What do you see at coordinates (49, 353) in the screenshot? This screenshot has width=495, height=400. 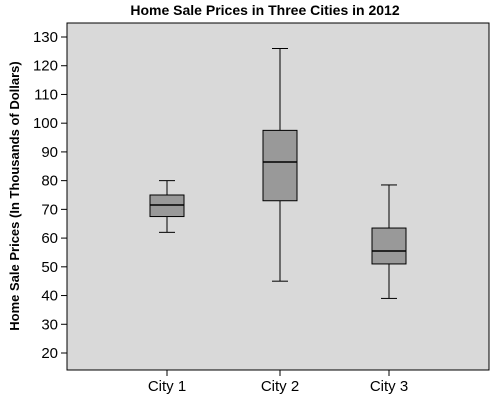 I see `y-tick-label: 20` at bounding box center [49, 353].